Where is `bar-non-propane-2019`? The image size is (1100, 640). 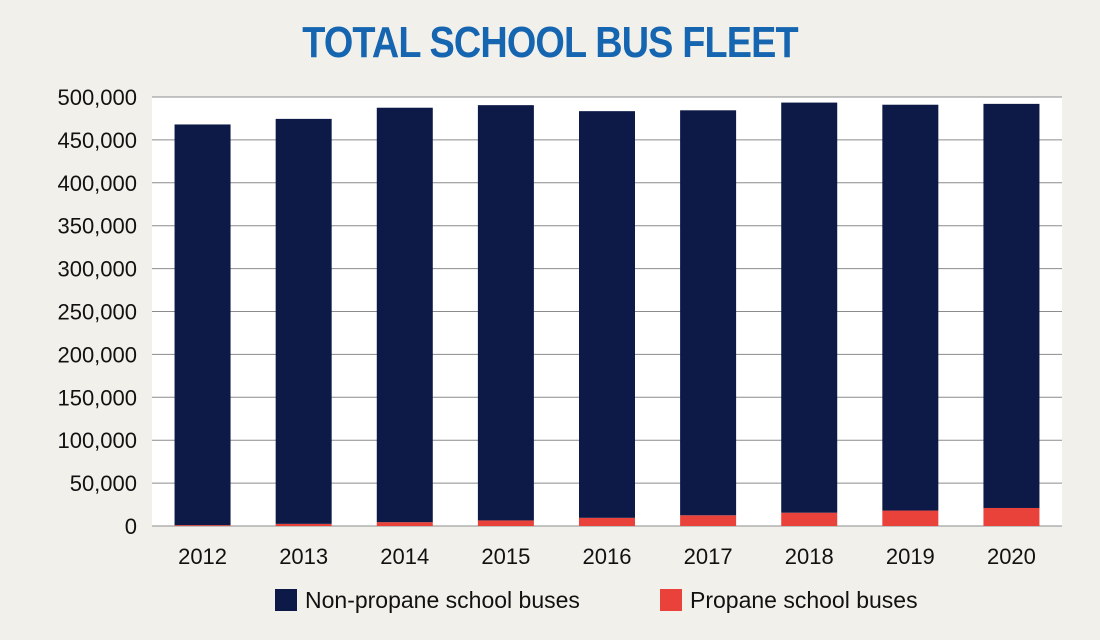 bar-non-propane-2019 is located at coordinates (910, 307).